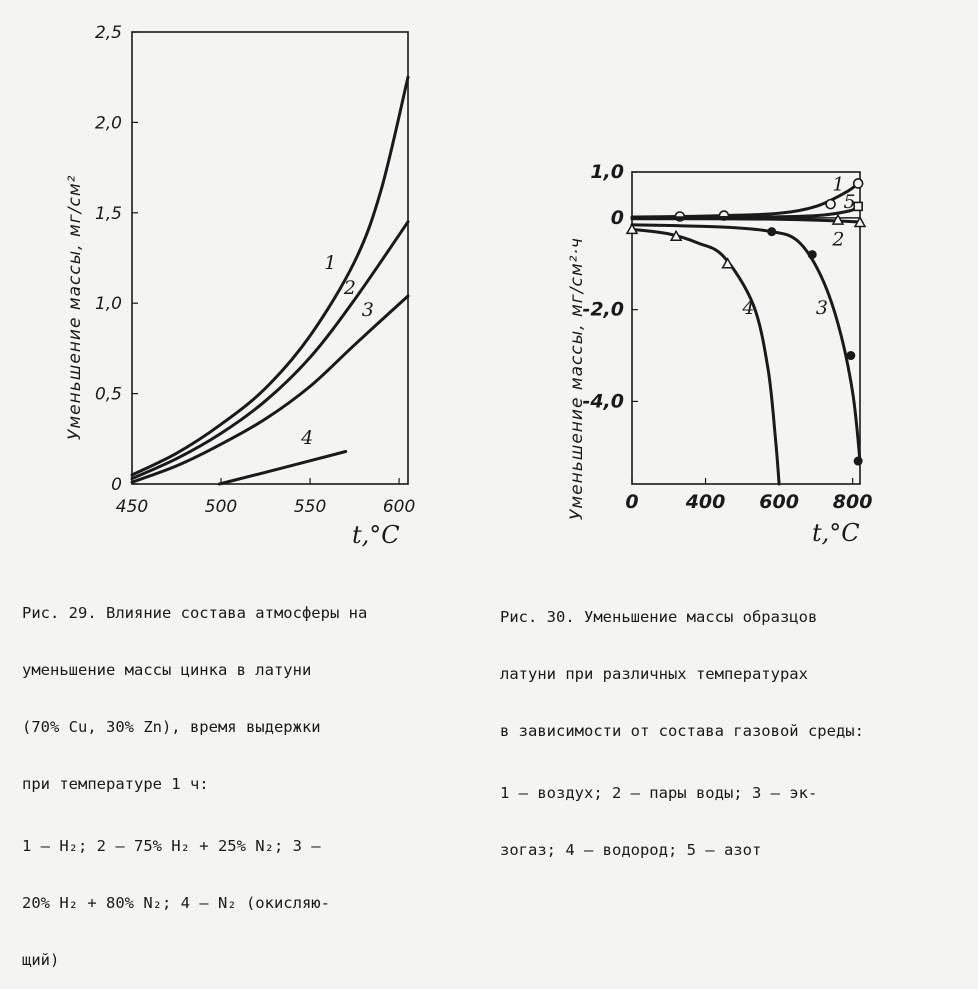 The width and height of the screenshot is (978, 989). Describe the element at coordinates (603, 310) in the screenshot. I see `y-tick-label: -2,0` at that location.